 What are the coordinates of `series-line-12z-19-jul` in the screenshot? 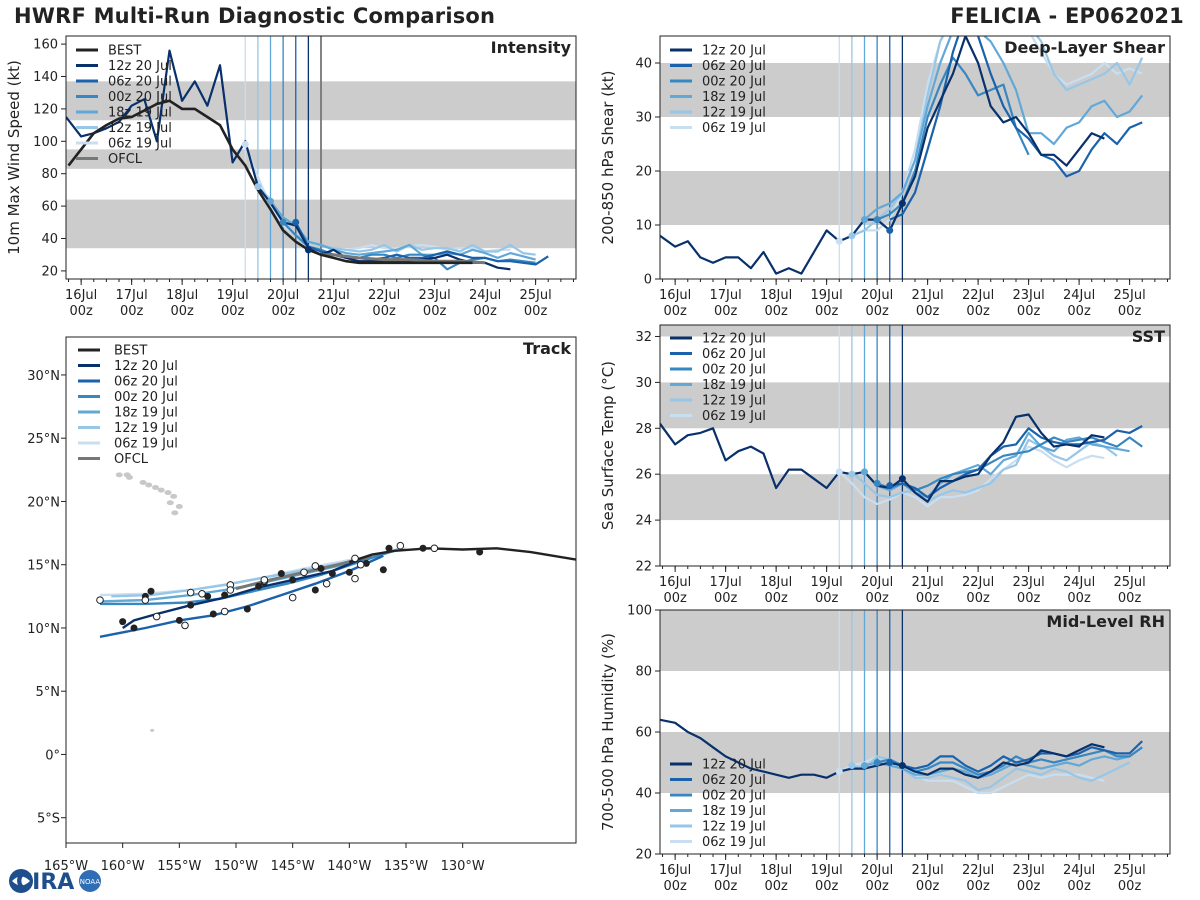 It's located at (984, 470).